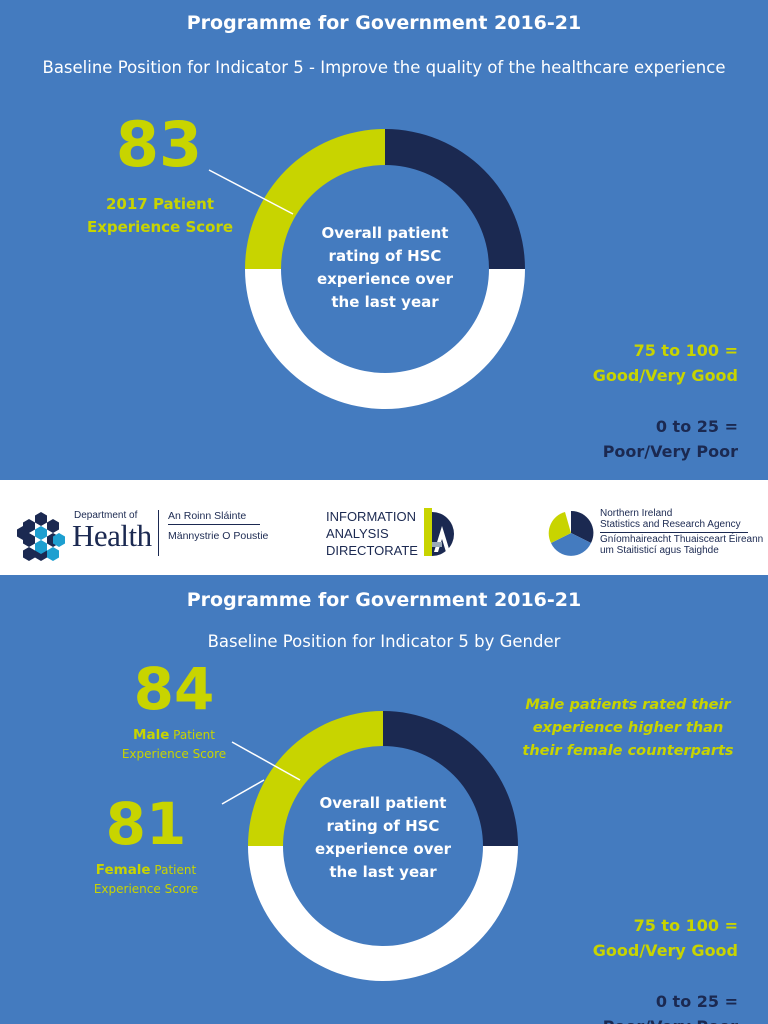 The height and width of the screenshot is (1024, 768). I want to click on female-leader-line, so click(243, 792).